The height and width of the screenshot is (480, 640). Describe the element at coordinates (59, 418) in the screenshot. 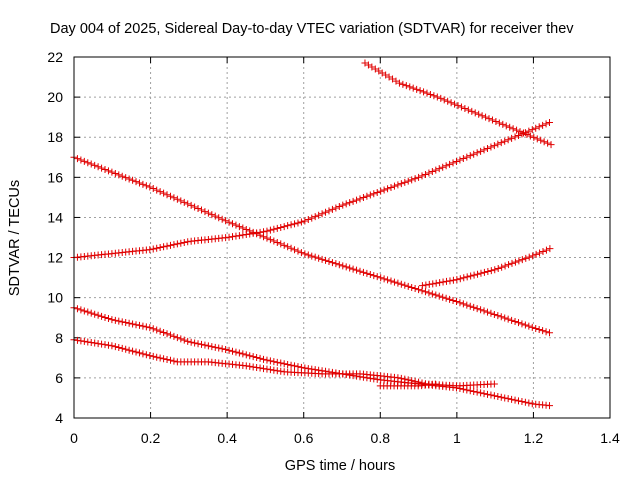

I see `y-tick-label: 4` at that location.